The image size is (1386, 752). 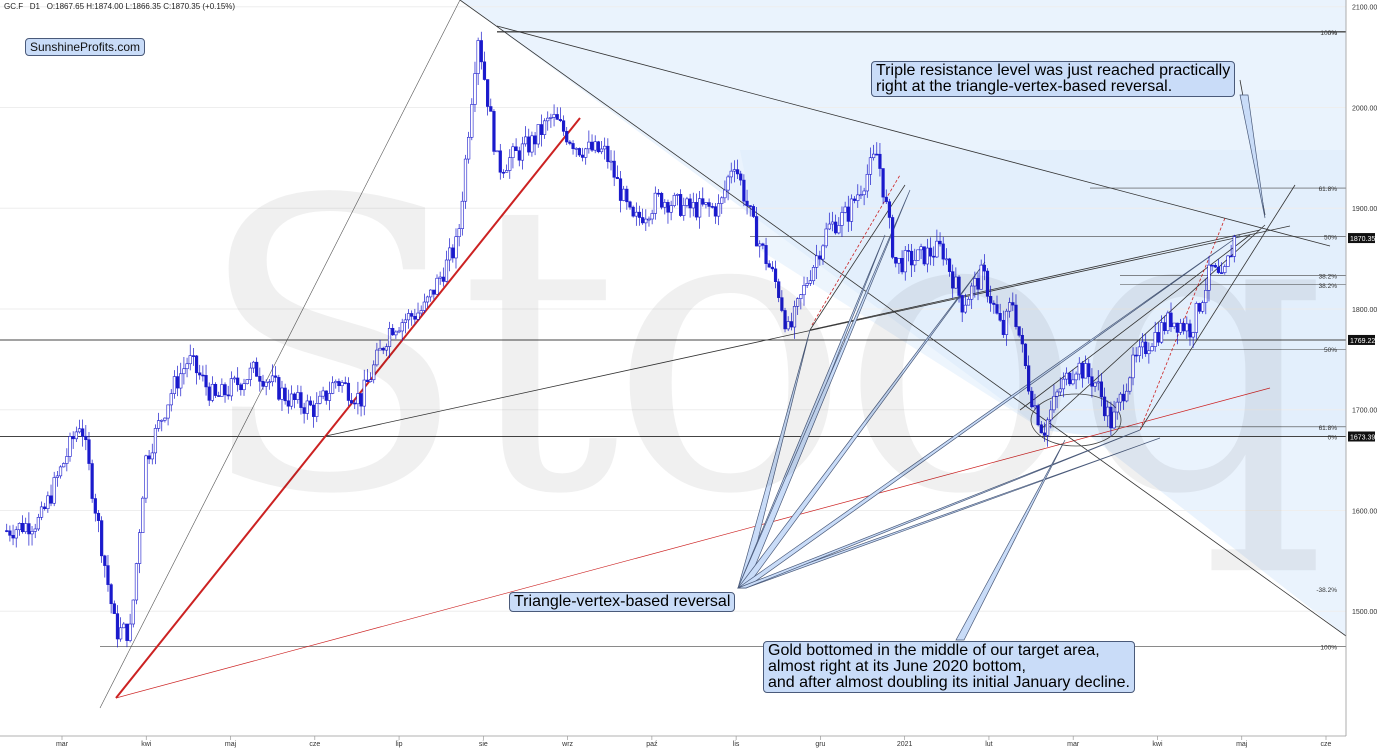 What do you see at coordinates (1328, 277) in the screenshot?
I see `level-label: 38.2%` at bounding box center [1328, 277].